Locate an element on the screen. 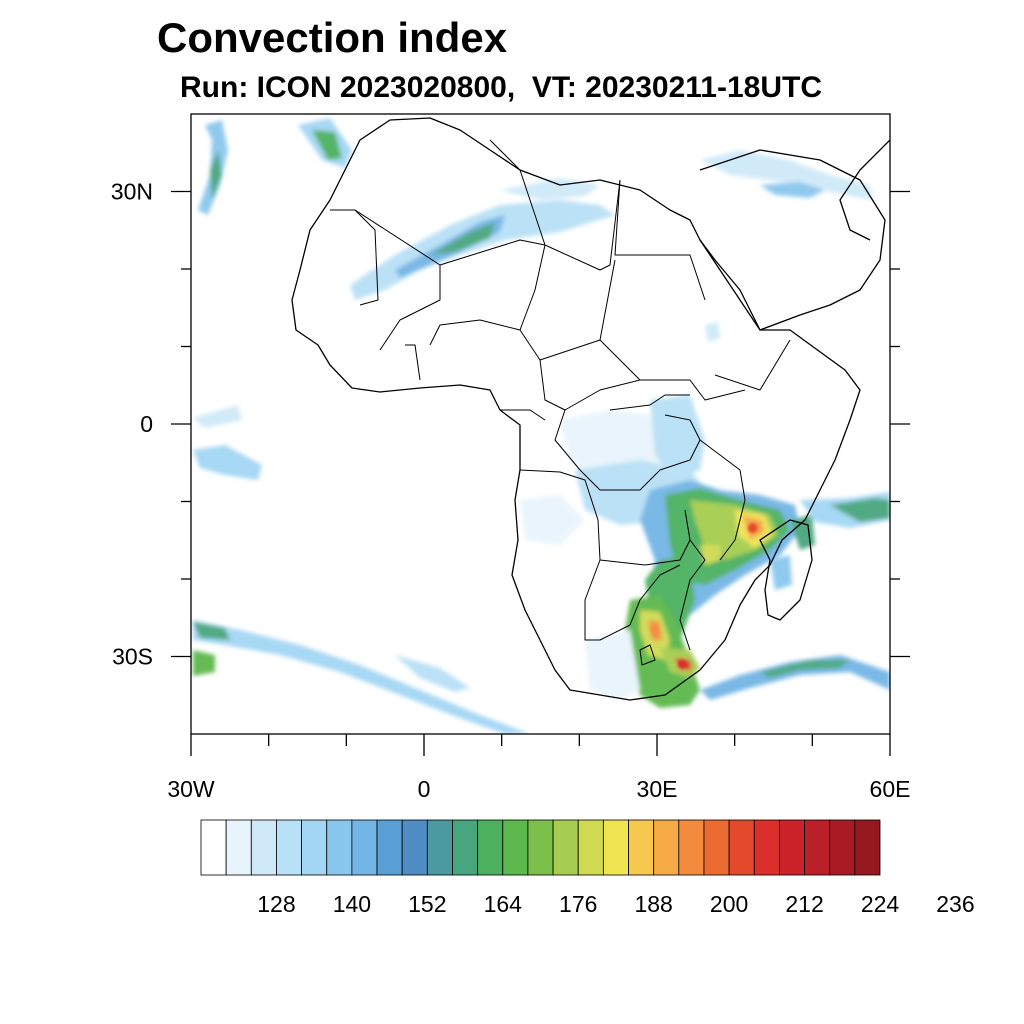 Image resolution: width=1024 pixels, height=1024 pixels. colorbar-label: 200 is located at coordinates (729, 904).